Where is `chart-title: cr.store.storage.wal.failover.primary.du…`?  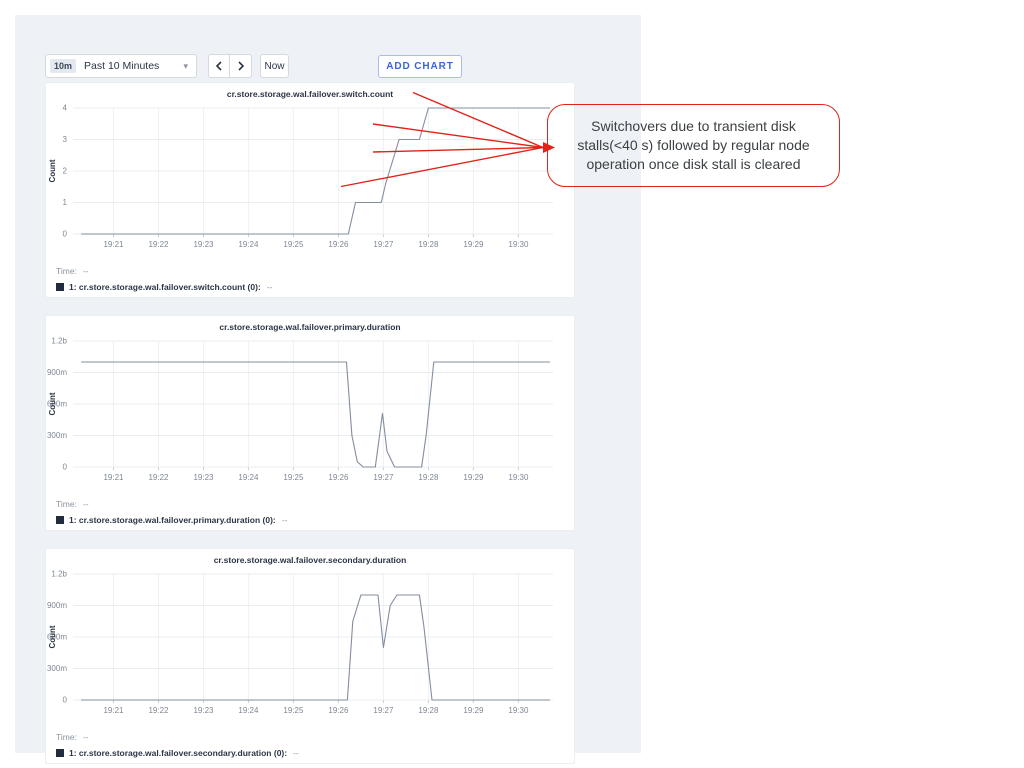
chart-title: cr.store.storage.wal.failover.primary.du… is located at coordinates (310, 327).